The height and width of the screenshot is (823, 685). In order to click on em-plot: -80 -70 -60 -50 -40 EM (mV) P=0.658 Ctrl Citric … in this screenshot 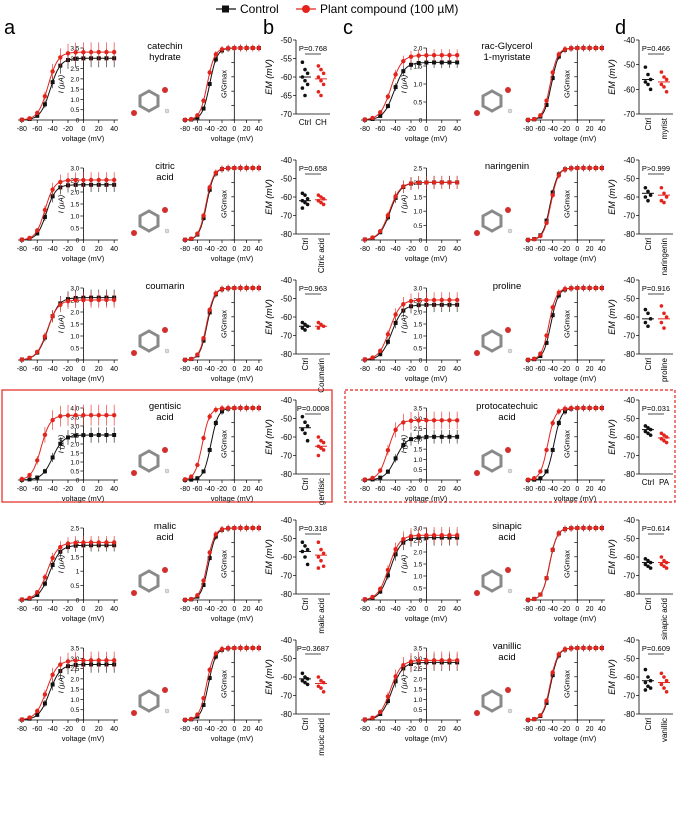, I will do `click(297, 214)`.